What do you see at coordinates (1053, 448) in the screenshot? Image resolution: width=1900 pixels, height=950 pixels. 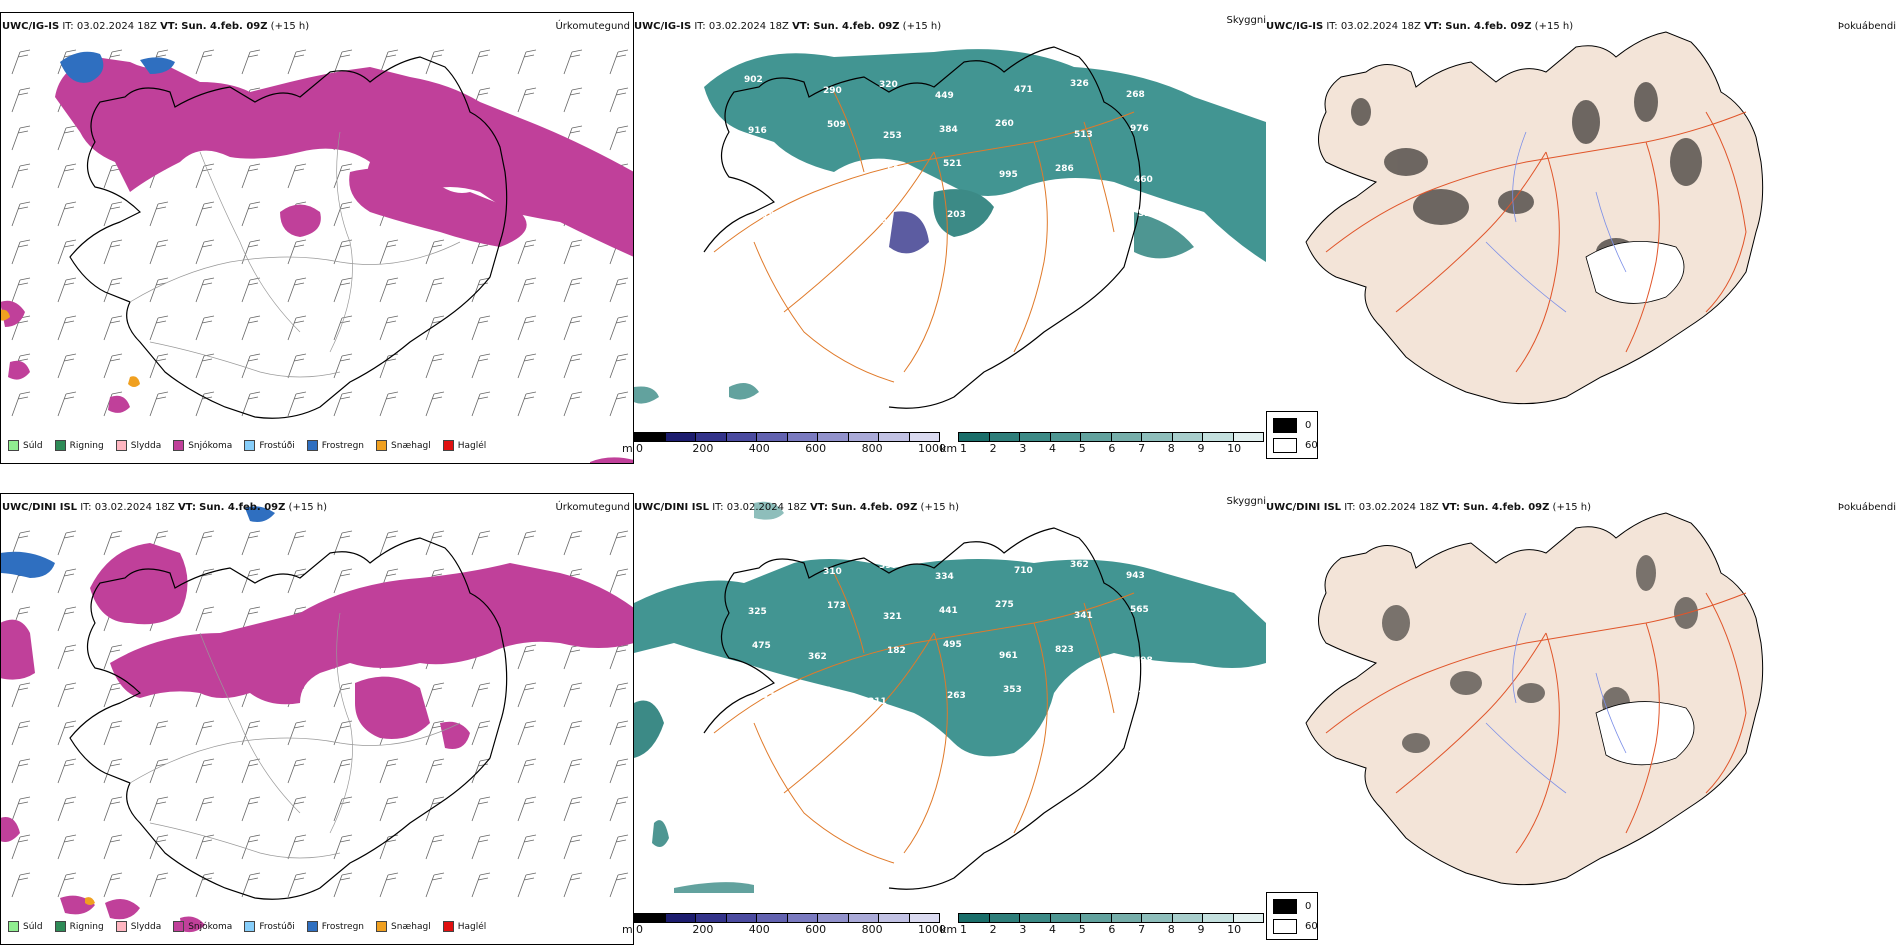 I see `colorbar-tick-label: 4` at bounding box center [1053, 448].